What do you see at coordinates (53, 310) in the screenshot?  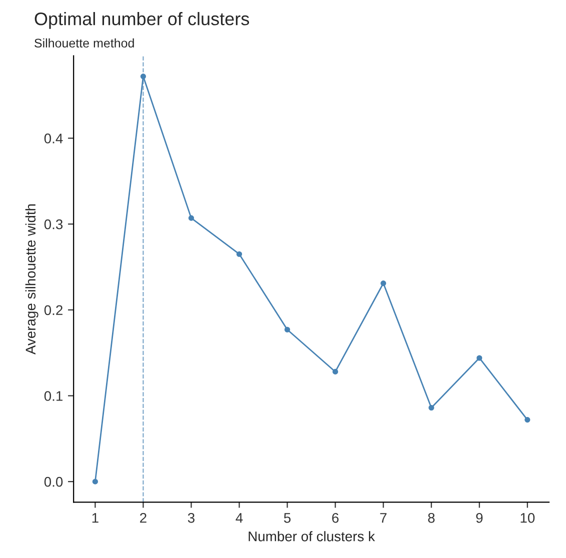 I see `y-tick-label: 0.2` at bounding box center [53, 310].